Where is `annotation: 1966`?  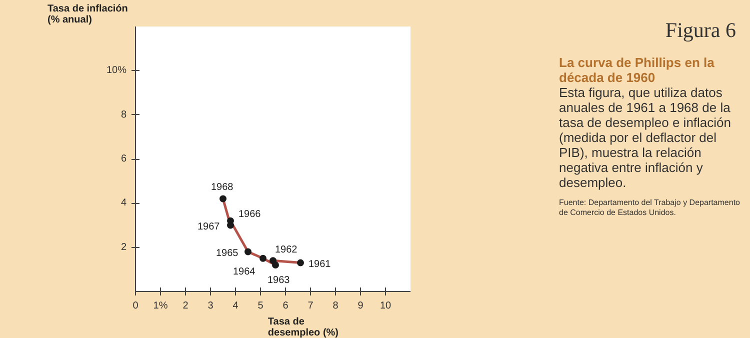
annotation: 1966 is located at coordinates (250, 214).